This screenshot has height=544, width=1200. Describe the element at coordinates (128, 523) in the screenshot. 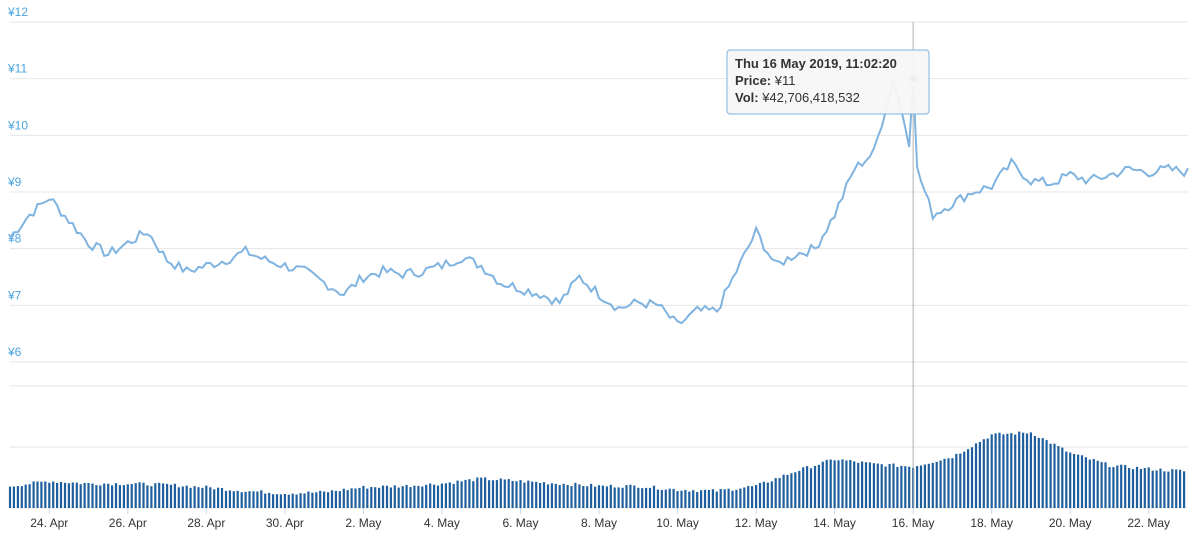

I see `x-tick-label: 26. Apr` at that location.